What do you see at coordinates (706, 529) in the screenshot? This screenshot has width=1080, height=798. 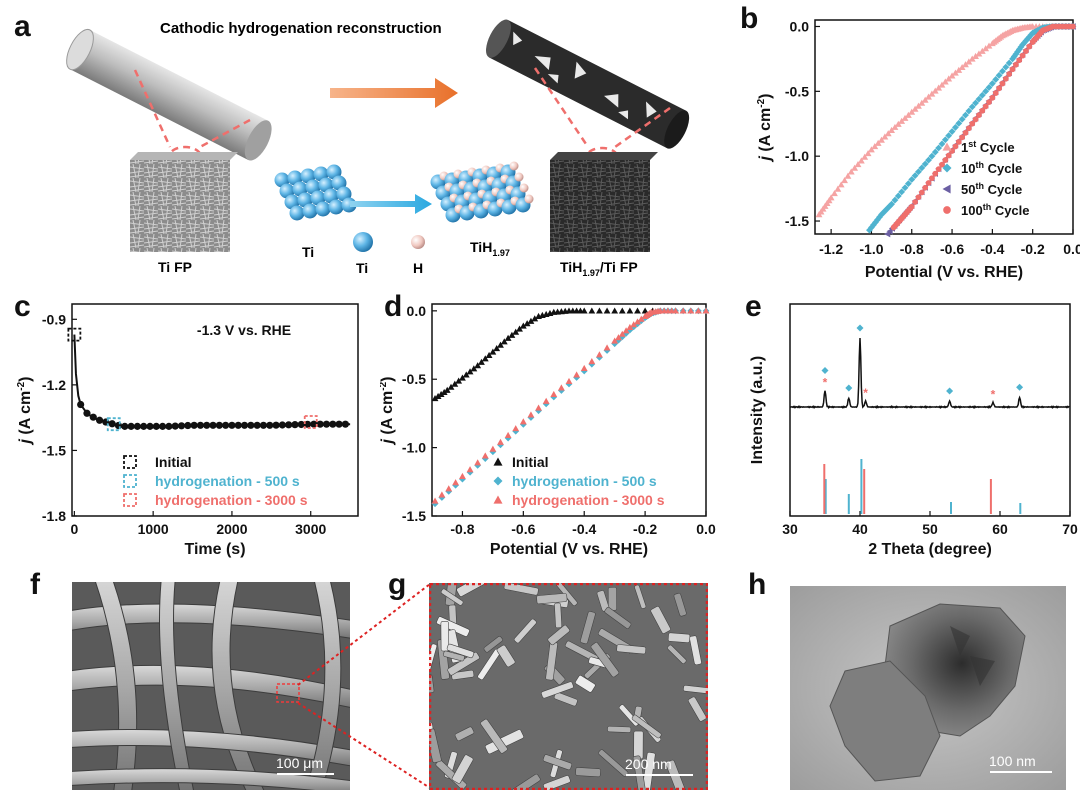 I see `x-tick-label: 0.0` at bounding box center [706, 529].